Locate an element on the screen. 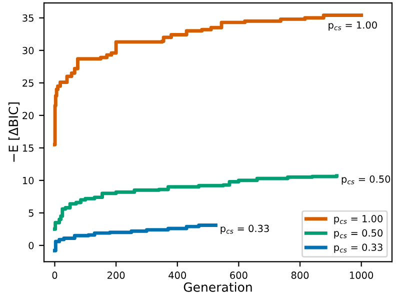  legend-label: p$_{cs}$ = 0.33 is located at coordinates (358, 248).